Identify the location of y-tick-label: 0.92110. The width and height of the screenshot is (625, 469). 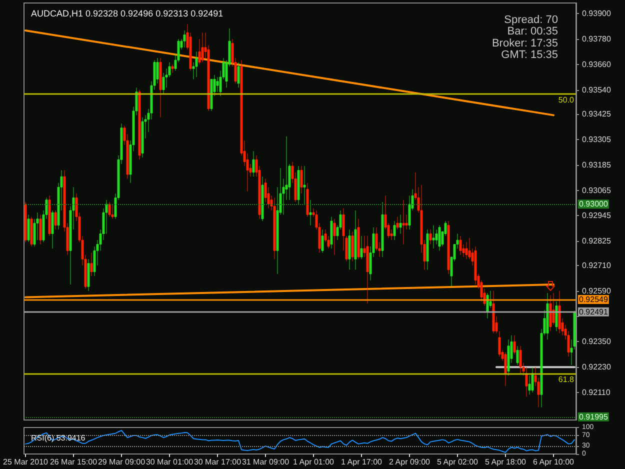
(596, 392).